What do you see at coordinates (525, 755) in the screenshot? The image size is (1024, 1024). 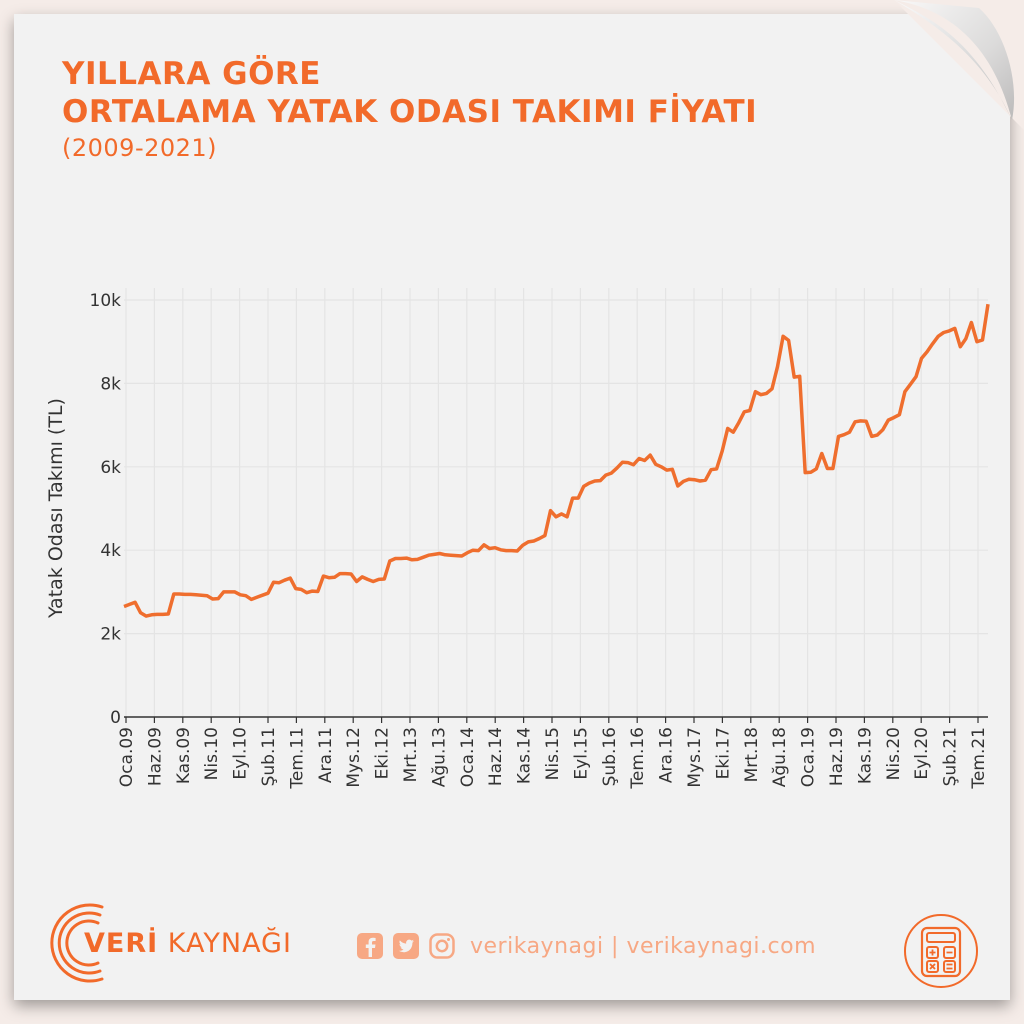 I see `x-tick-label: Kas.14` at bounding box center [525, 755].